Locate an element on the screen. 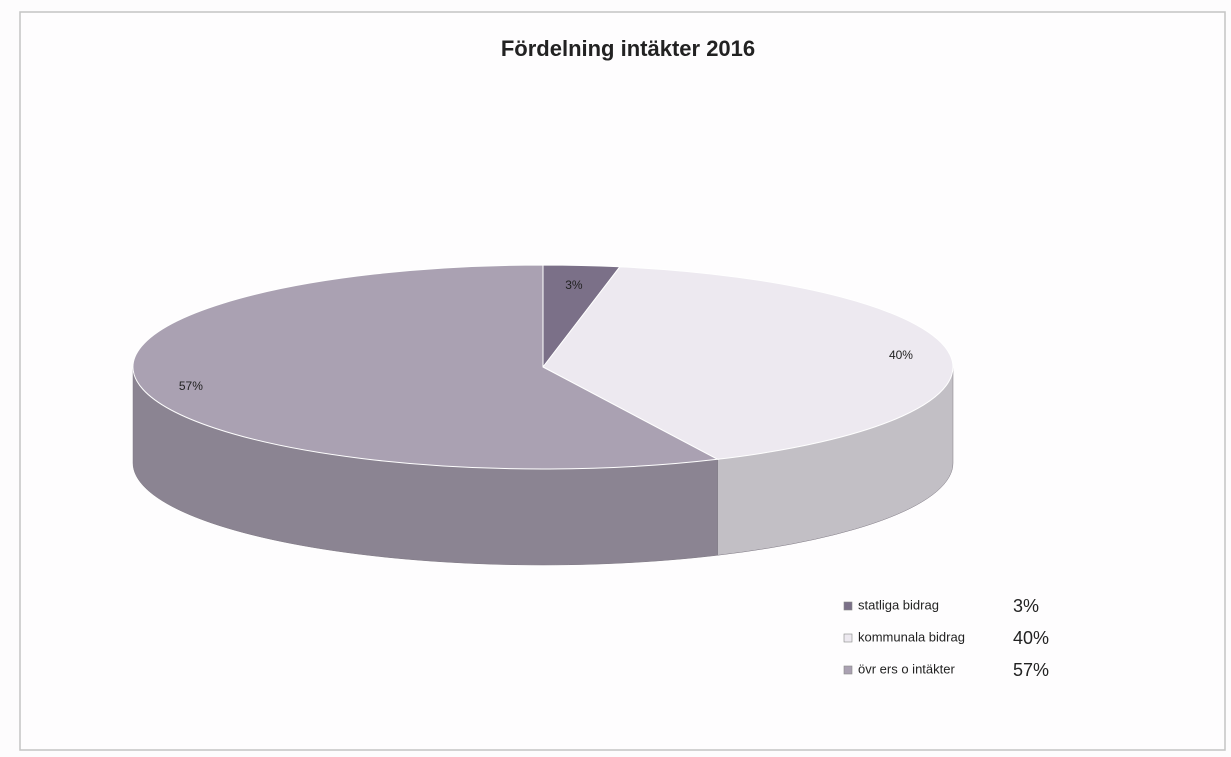  data-label: 40% is located at coordinates (901, 355).